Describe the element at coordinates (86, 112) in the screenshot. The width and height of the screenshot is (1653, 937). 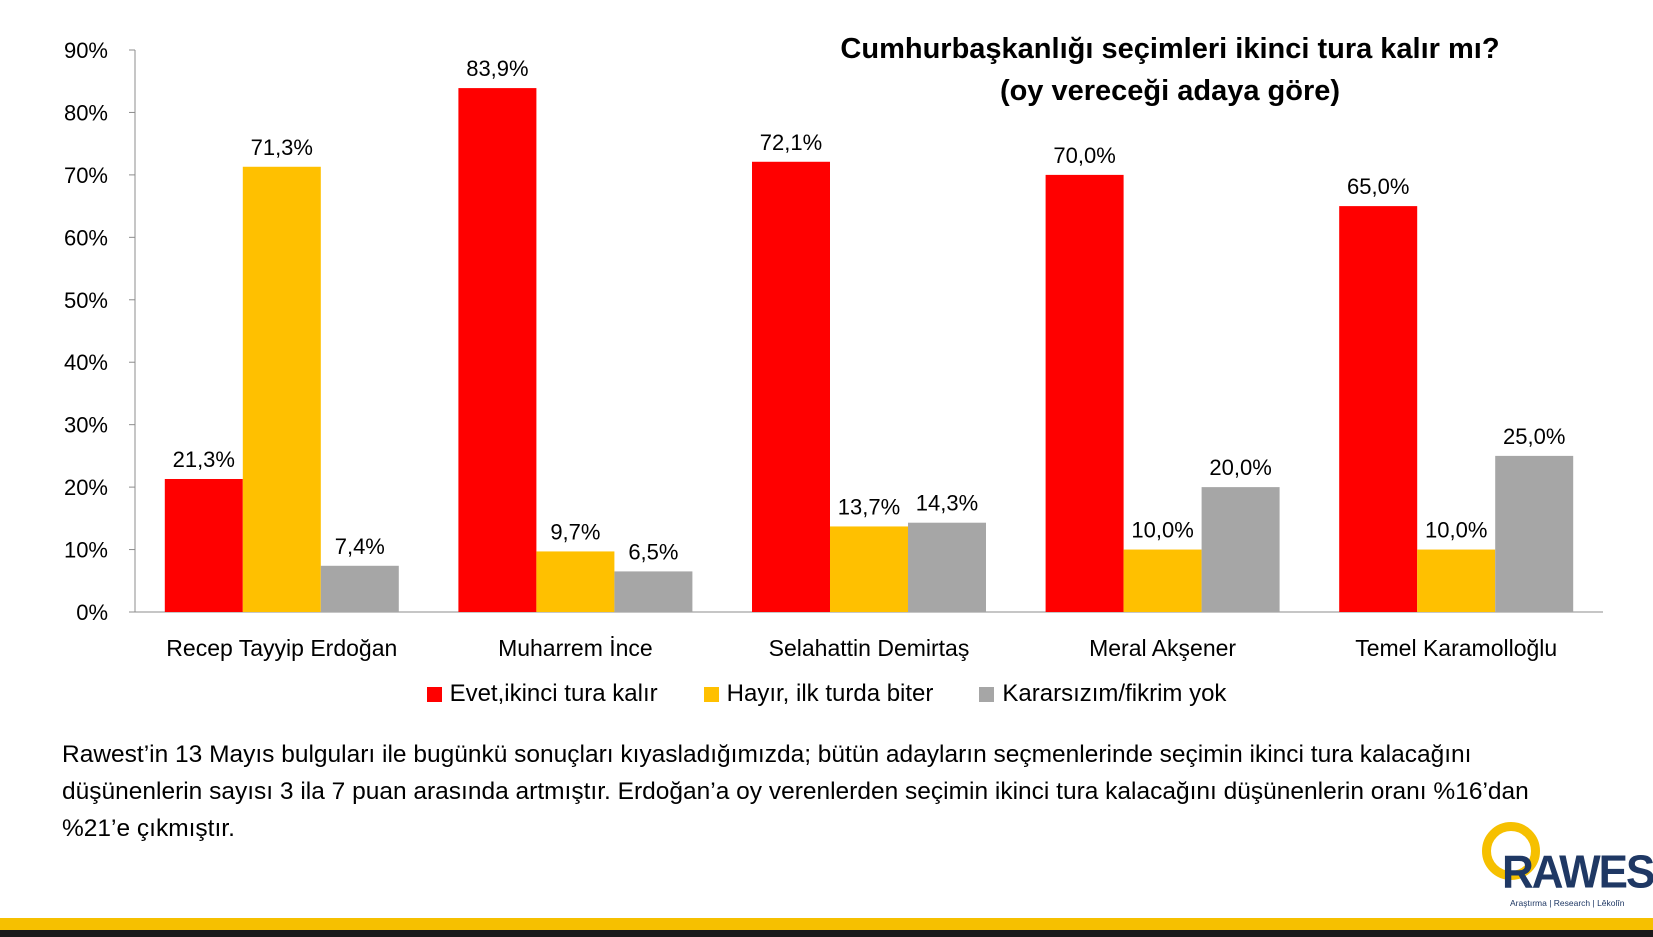
I see `y-tick-label: 80%` at that location.